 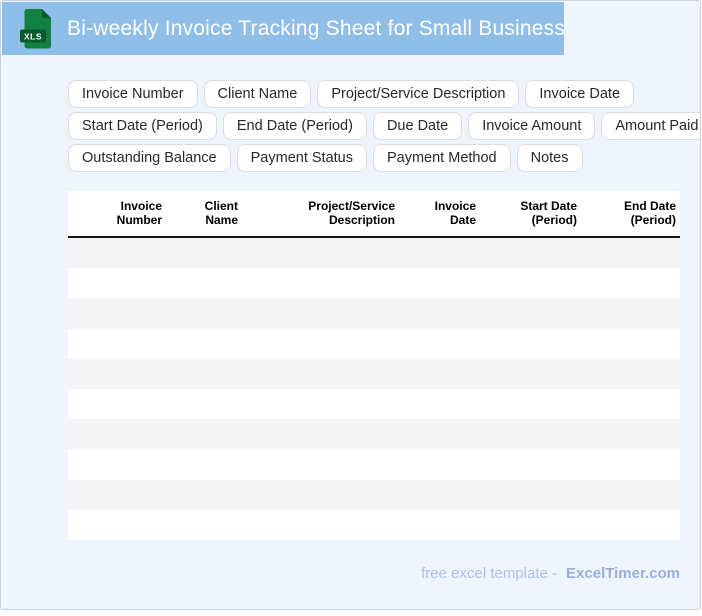 I want to click on column-chip-amount-paid: Amount Paid, so click(x=650, y=126).